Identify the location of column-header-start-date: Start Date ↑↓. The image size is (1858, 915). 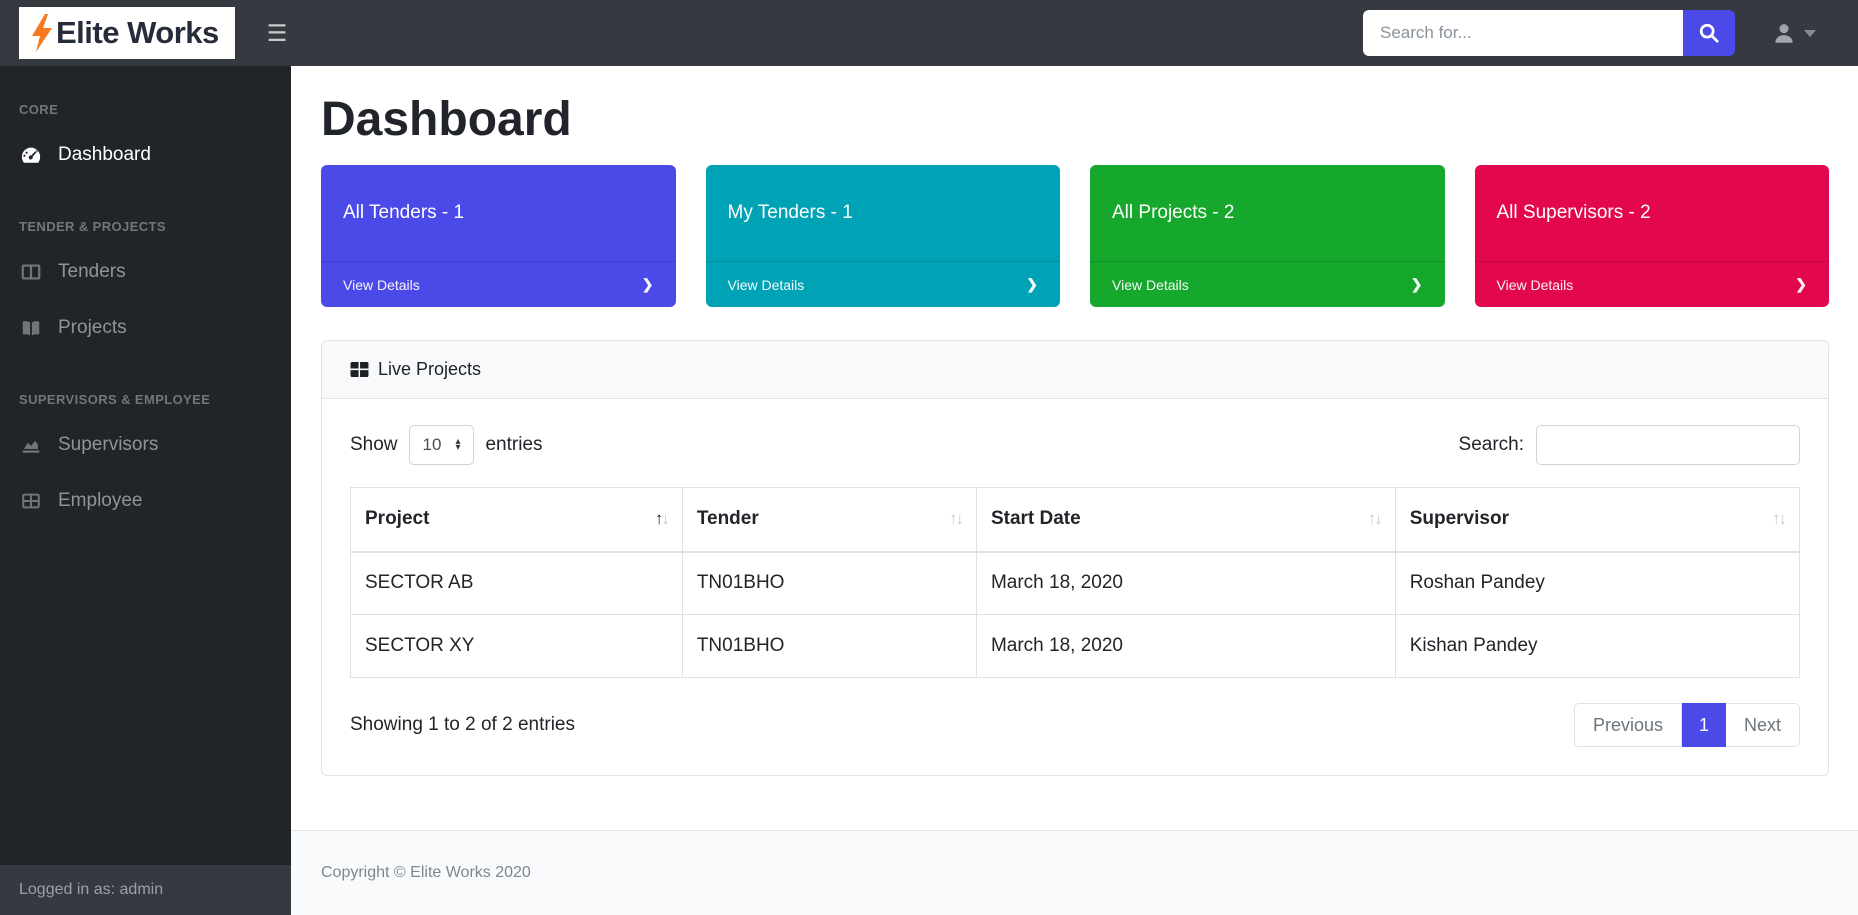
(1185, 520).